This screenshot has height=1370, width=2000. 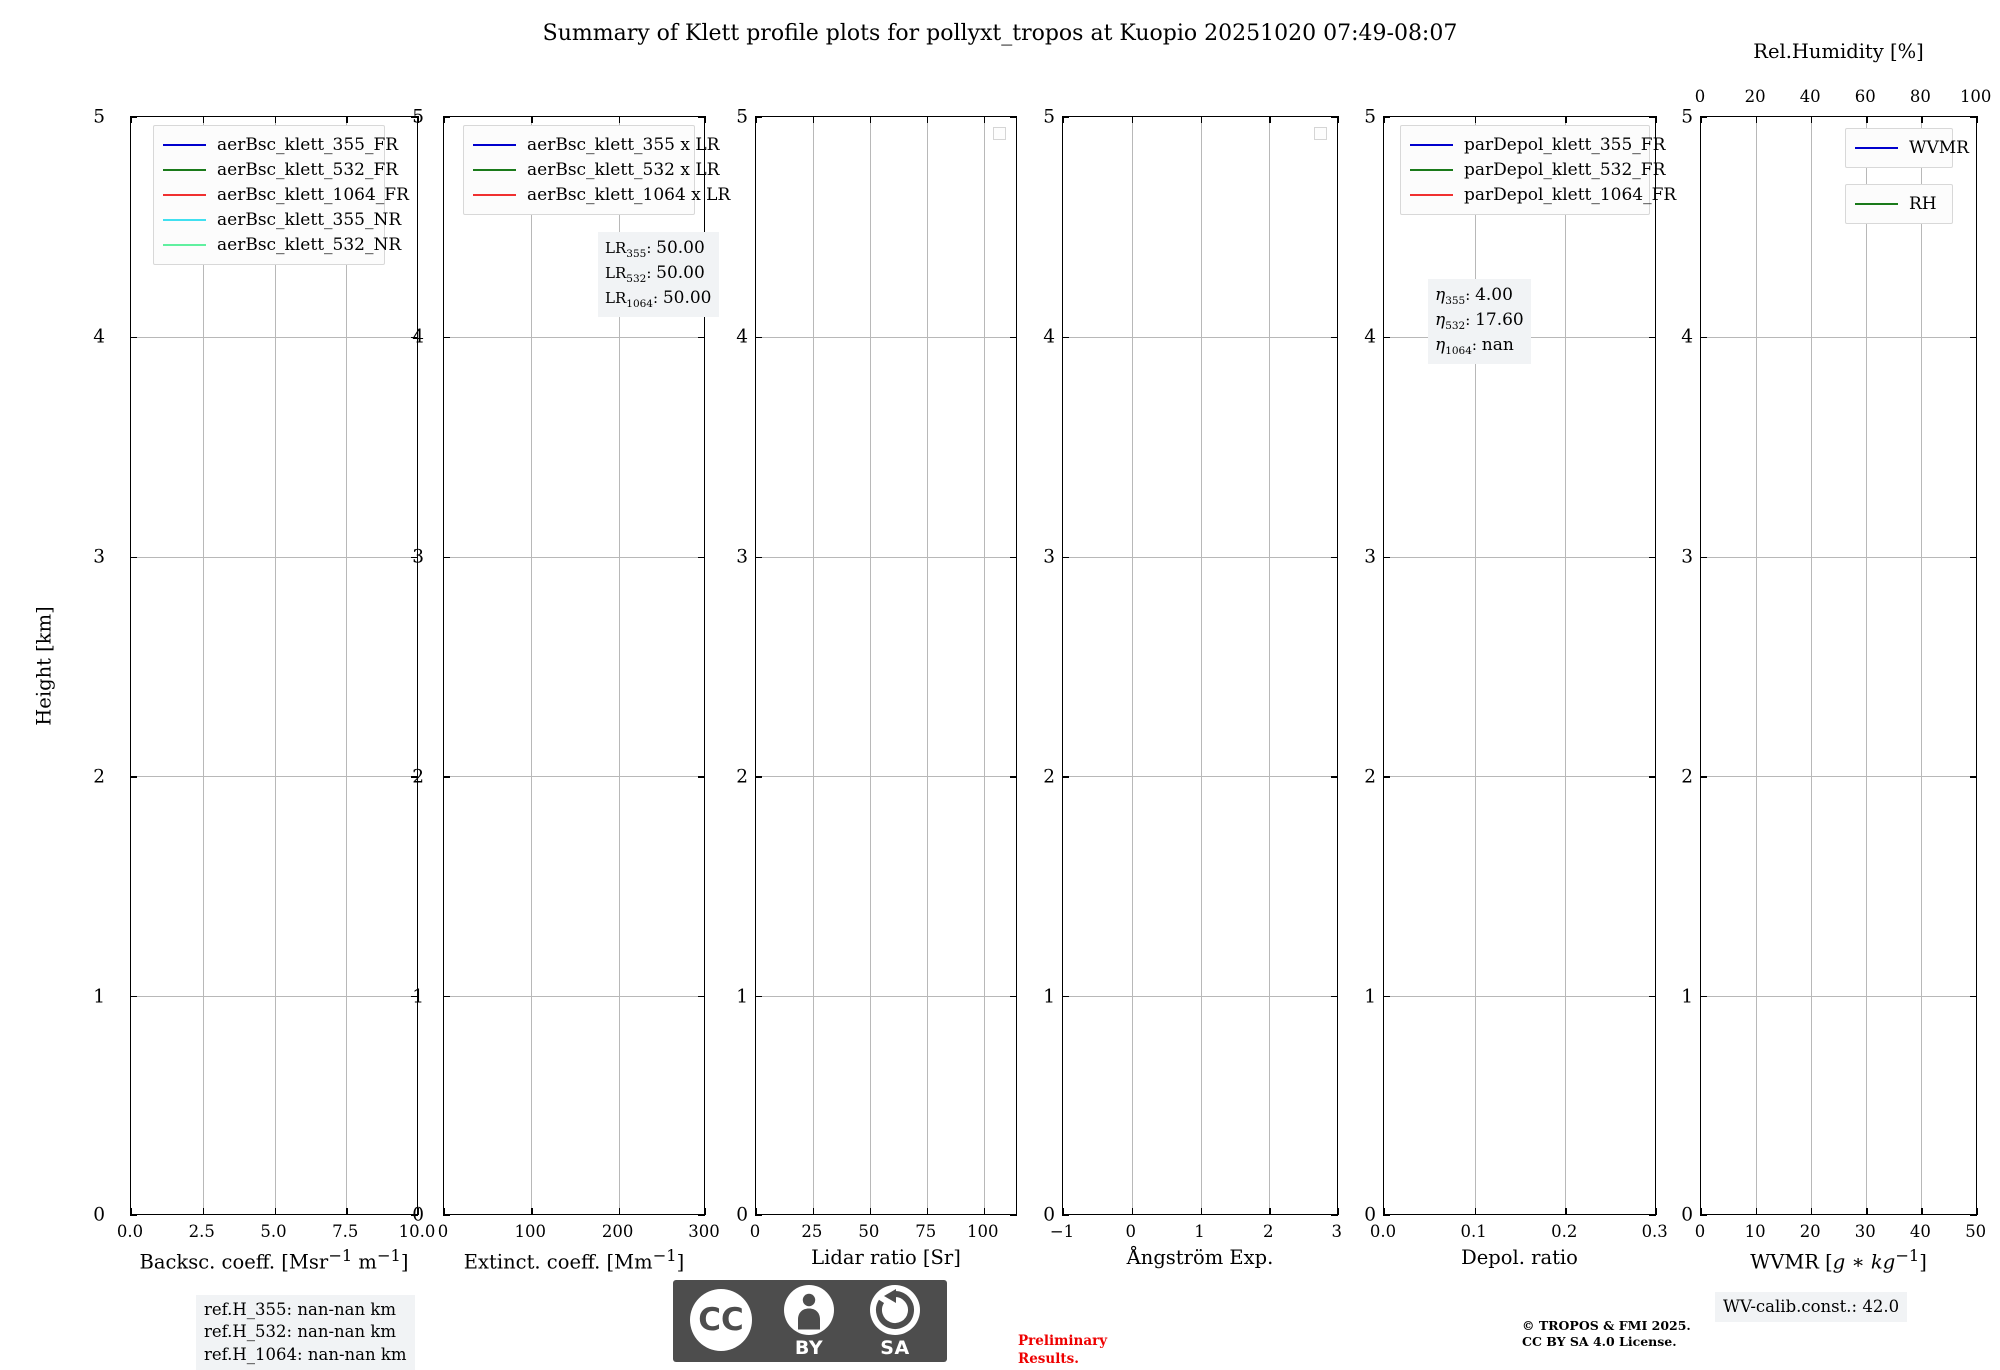 What do you see at coordinates (1700, 96) in the screenshot?
I see `top-x-tick-label: 0` at bounding box center [1700, 96].